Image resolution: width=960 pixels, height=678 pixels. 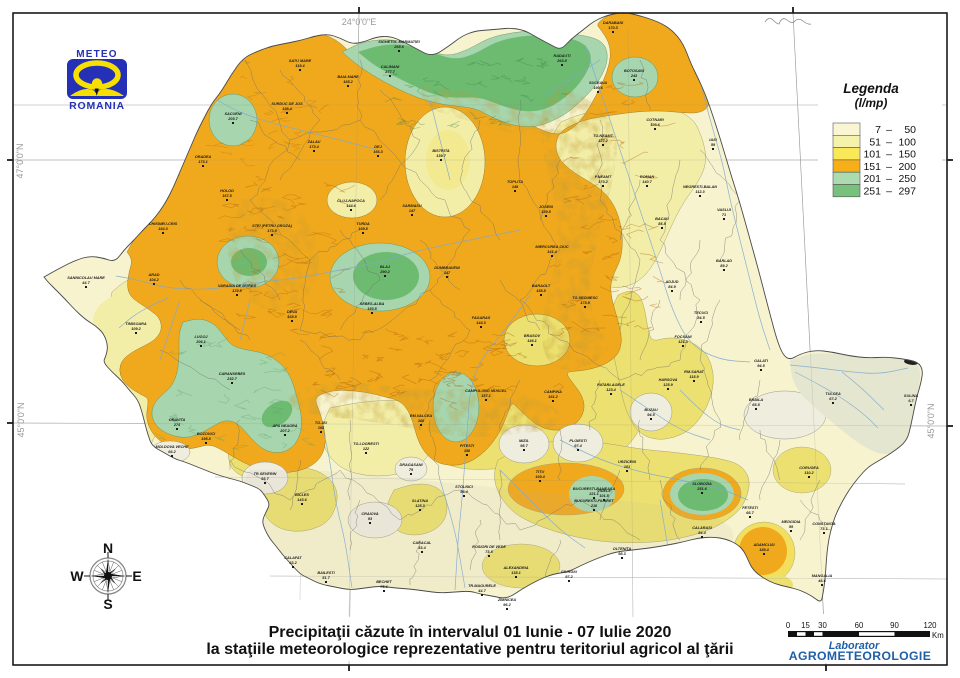 I want to click on svg-text: VIDELE, so click(x=604, y=491).